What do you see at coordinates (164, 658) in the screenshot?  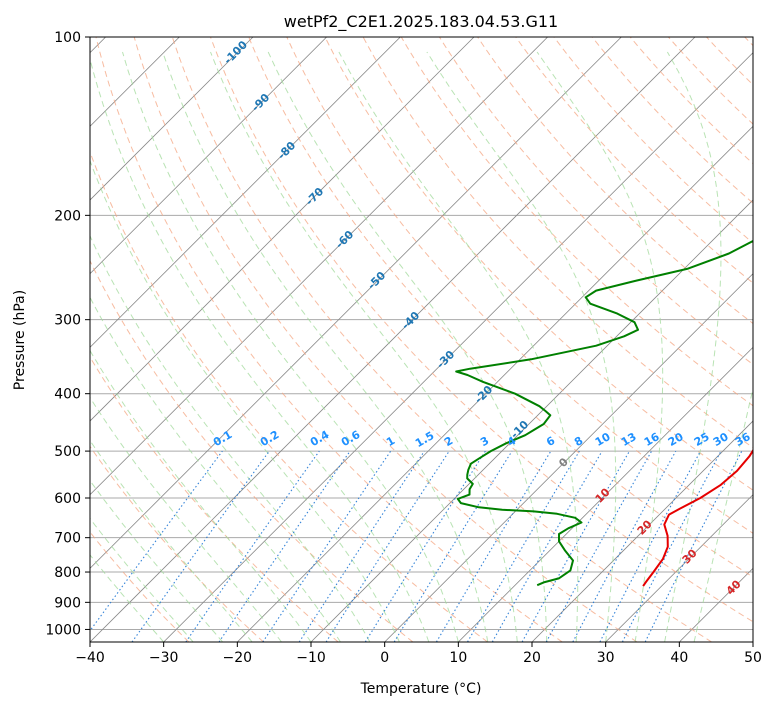 I see `x-tick-label: −30` at bounding box center [164, 658].